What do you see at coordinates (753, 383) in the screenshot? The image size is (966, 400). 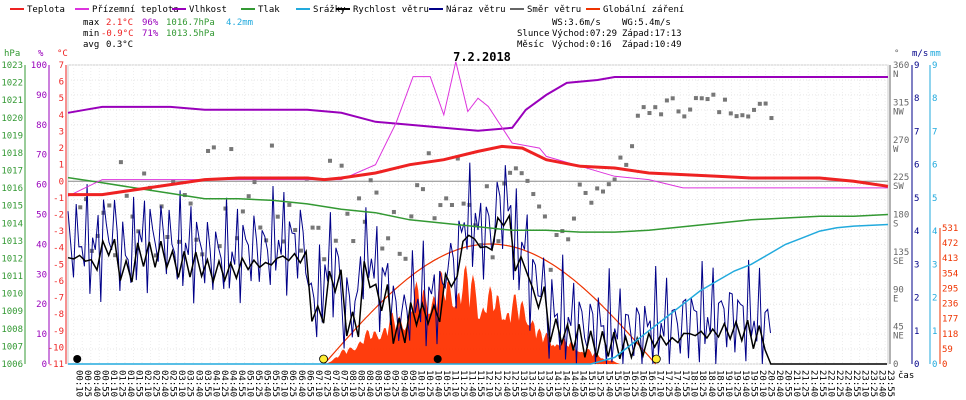 I see `x-tick-label: 19:55` at bounding box center [753, 383].